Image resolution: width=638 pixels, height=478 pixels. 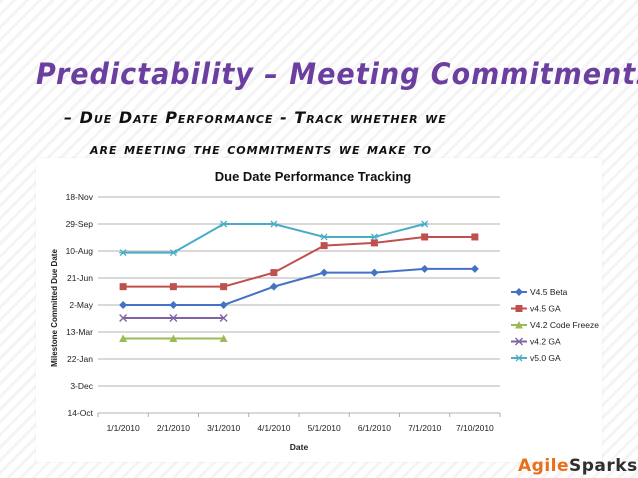 What do you see at coordinates (81, 305) in the screenshot?
I see `y-tick-label: 2-May` at bounding box center [81, 305].